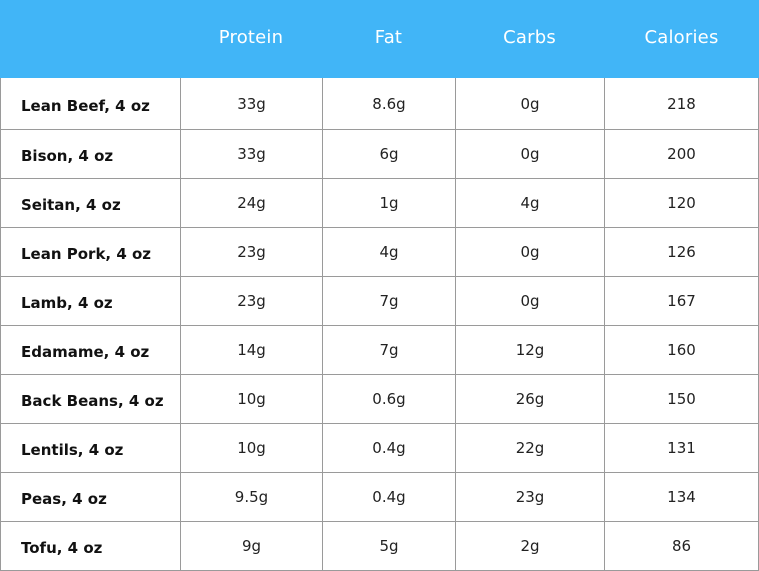 This screenshot has height=571, width=759. I want to click on calories-cell: 200, so click(681, 154).